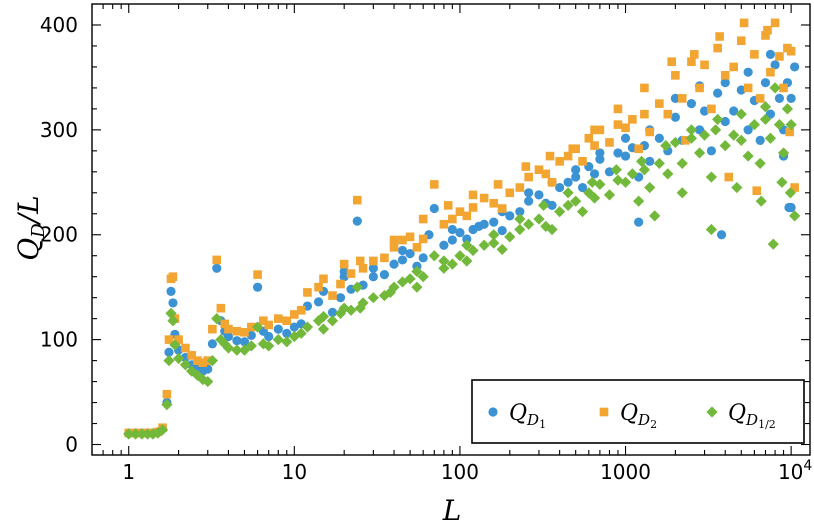 Image resolution: width=814 pixels, height=532 pixels. Describe the element at coordinates (28, 210) in the screenshot. I see `y-axis-label-slash-l: /L` at that location.